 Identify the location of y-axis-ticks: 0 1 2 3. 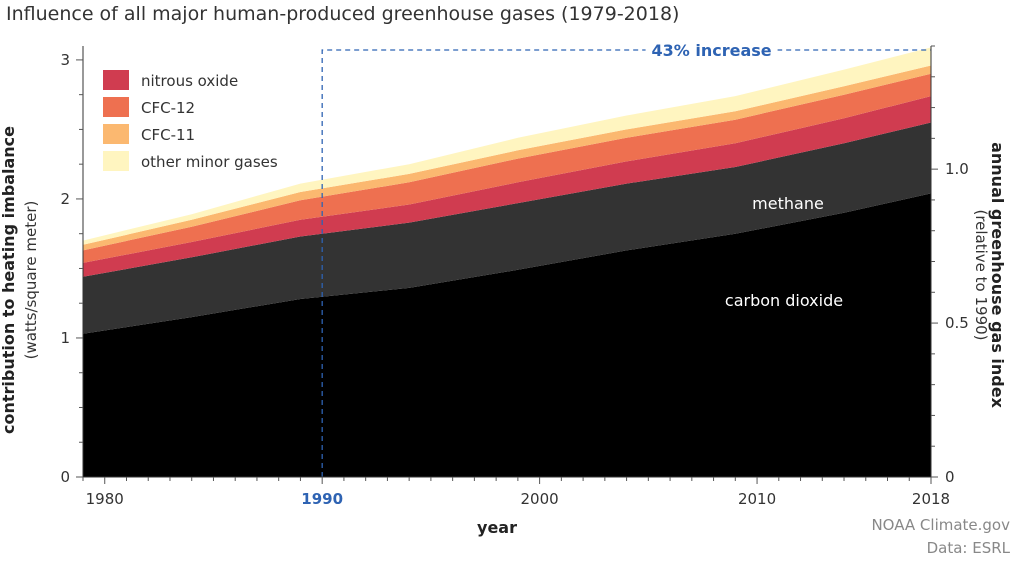
(71, 268).